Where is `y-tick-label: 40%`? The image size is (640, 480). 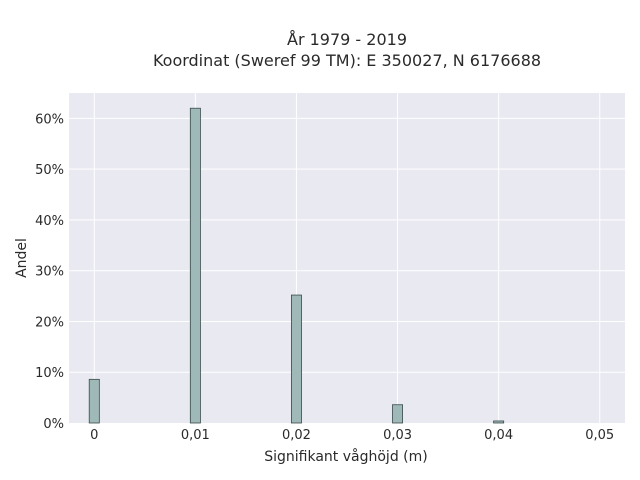 y-tick-label: 40% is located at coordinates (49, 221).